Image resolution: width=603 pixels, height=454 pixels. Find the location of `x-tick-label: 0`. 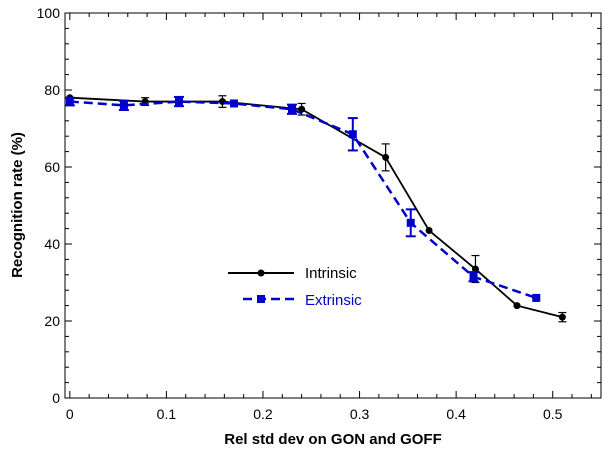

x-tick-label: 0 is located at coordinates (70, 414).